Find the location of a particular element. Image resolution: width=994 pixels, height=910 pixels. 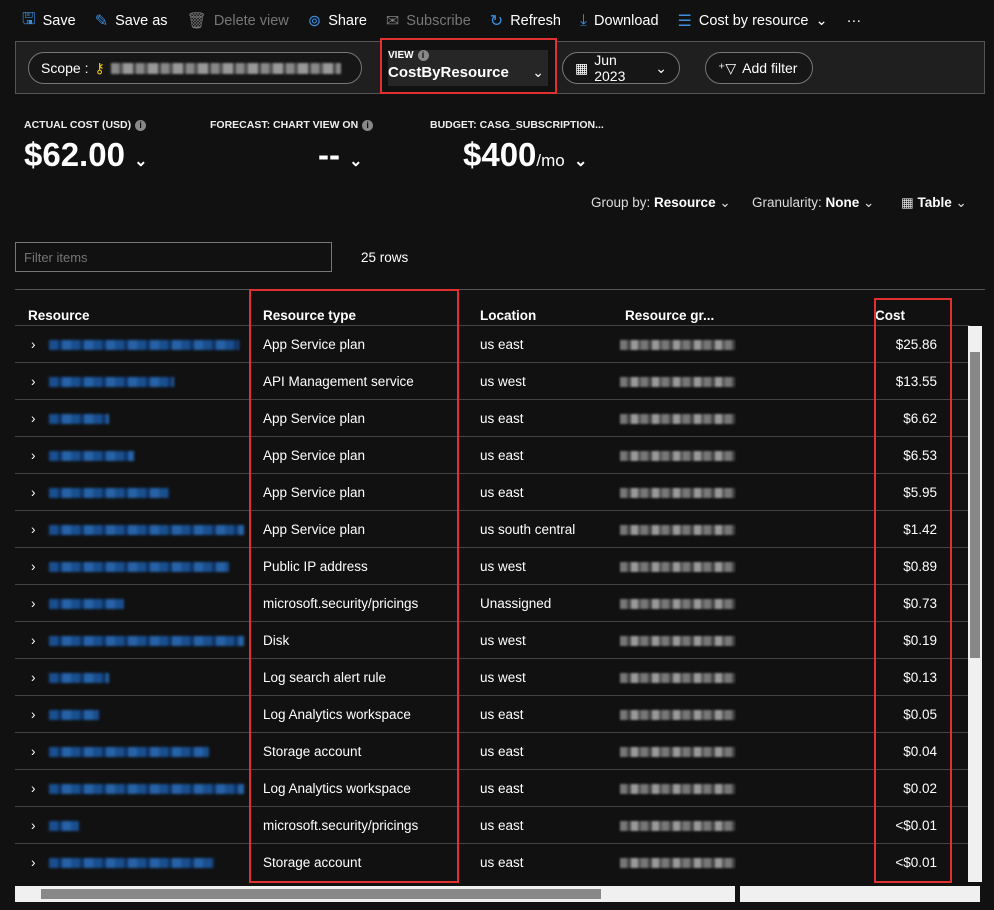

filter-items-input is located at coordinates (173, 257).